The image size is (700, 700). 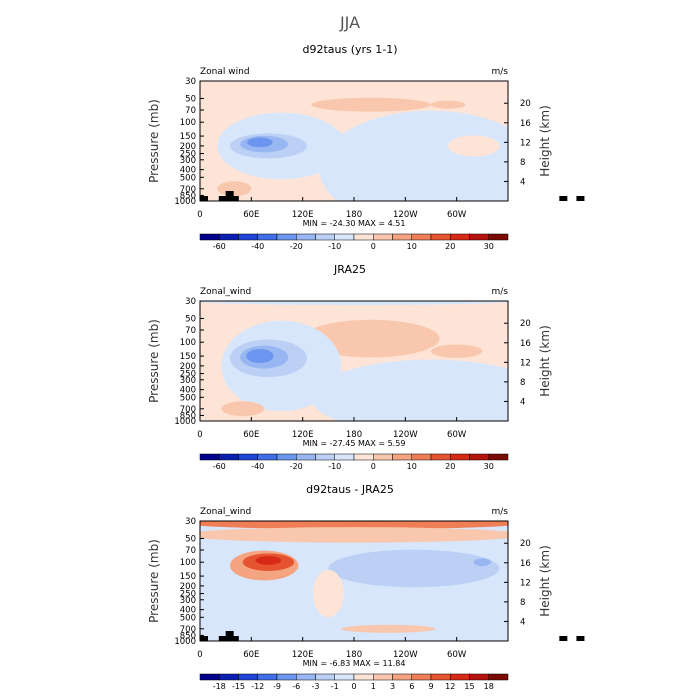 What do you see at coordinates (257, 686) in the screenshot?
I see `colorbar-label: -12` at bounding box center [257, 686].